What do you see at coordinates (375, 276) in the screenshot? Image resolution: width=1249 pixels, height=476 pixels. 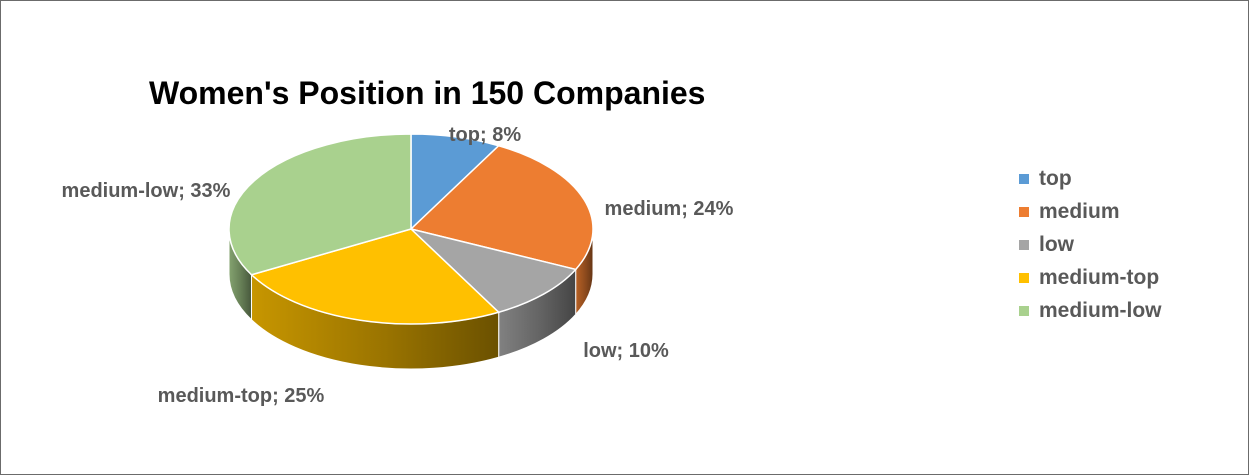 I see `pie-slice-medium-top` at bounding box center [375, 276].